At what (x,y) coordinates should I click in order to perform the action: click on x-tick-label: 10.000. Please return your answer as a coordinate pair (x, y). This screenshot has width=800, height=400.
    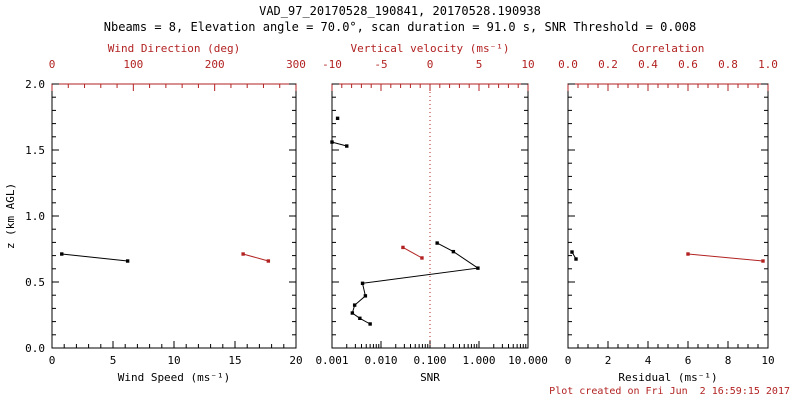
    Looking at the image, I should click on (528, 360).